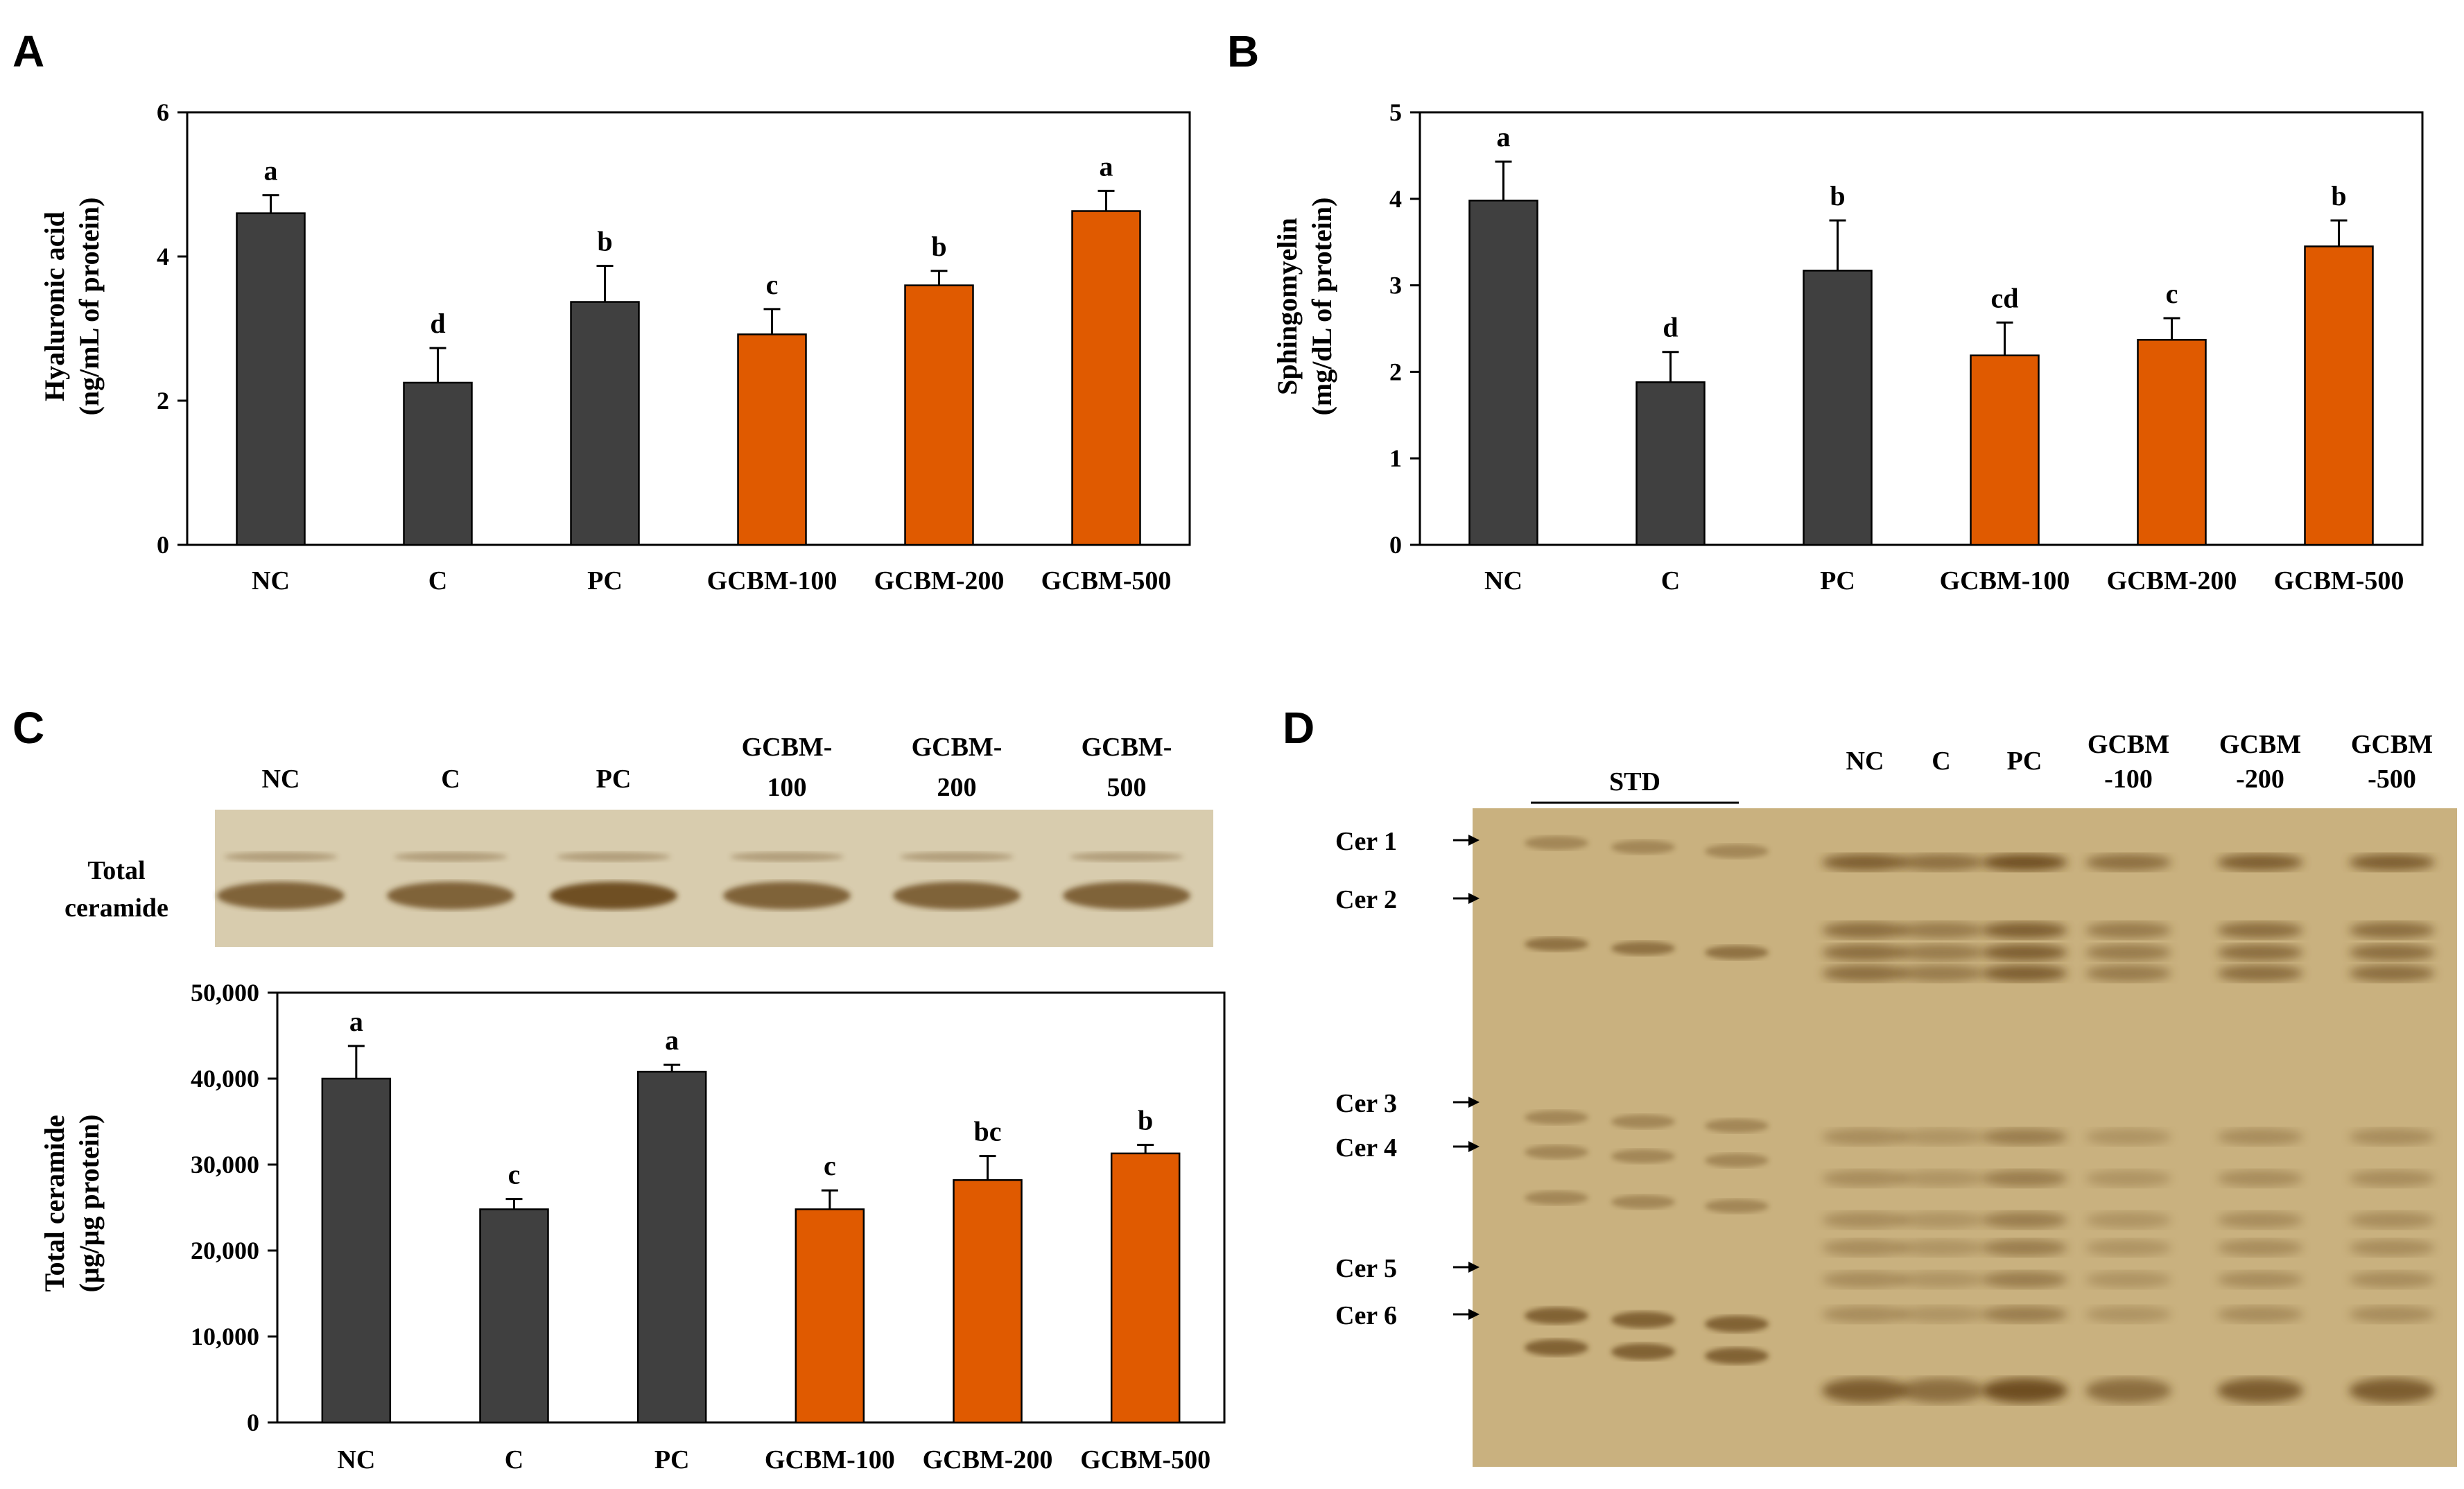  Describe the element at coordinates (271, 580) in the screenshot. I see `chart-a-category-label: NC` at that location.